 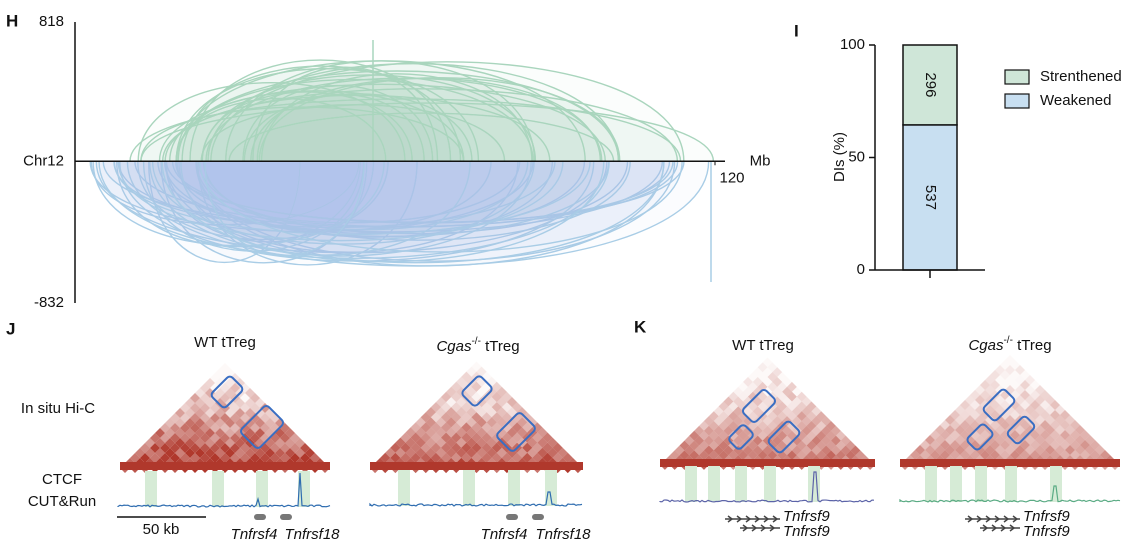 What do you see at coordinates (767, 463) in the screenshot?
I see `hic-diagonal` at bounding box center [767, 463].